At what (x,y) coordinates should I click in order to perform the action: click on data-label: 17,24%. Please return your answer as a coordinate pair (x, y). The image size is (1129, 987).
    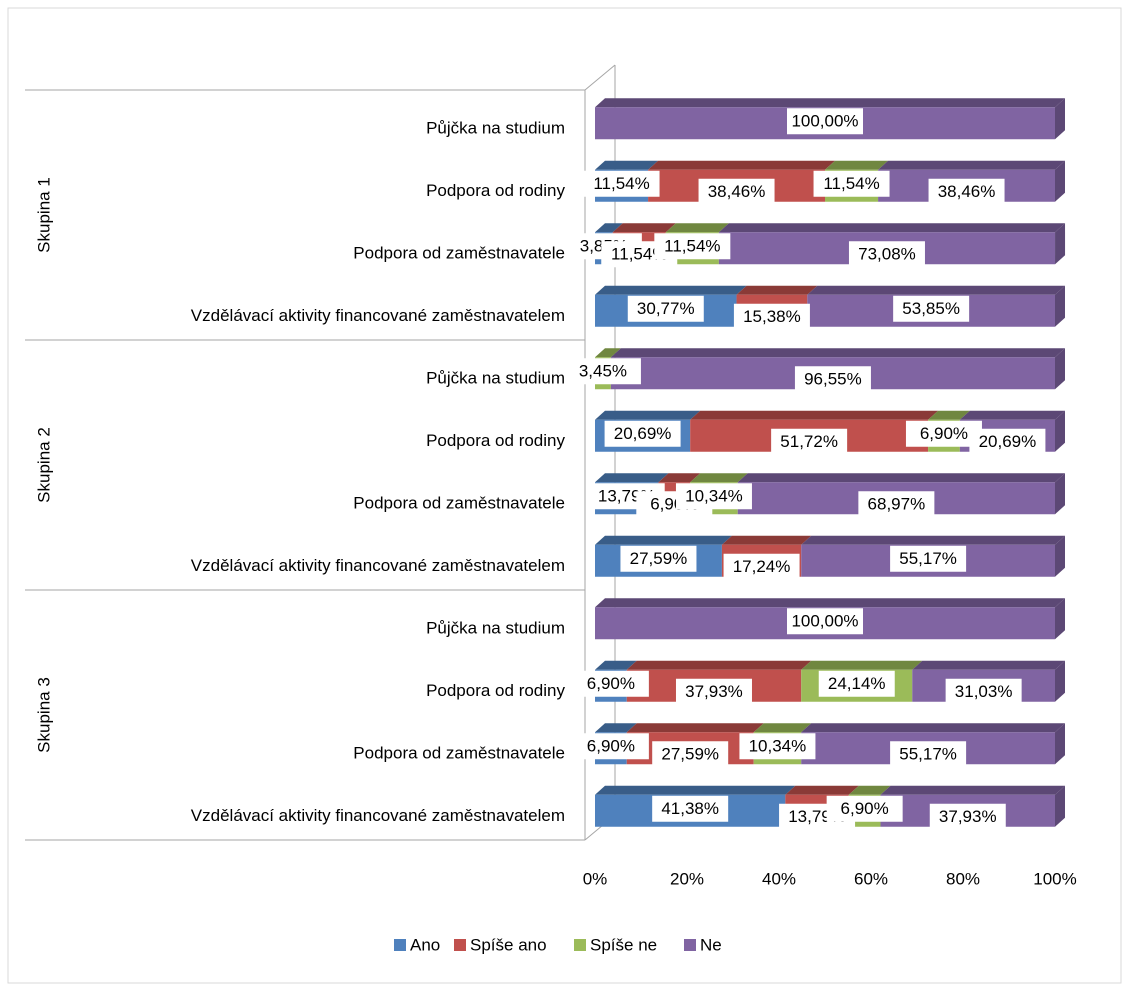
    Looking at the image, I should click on (762, 566).